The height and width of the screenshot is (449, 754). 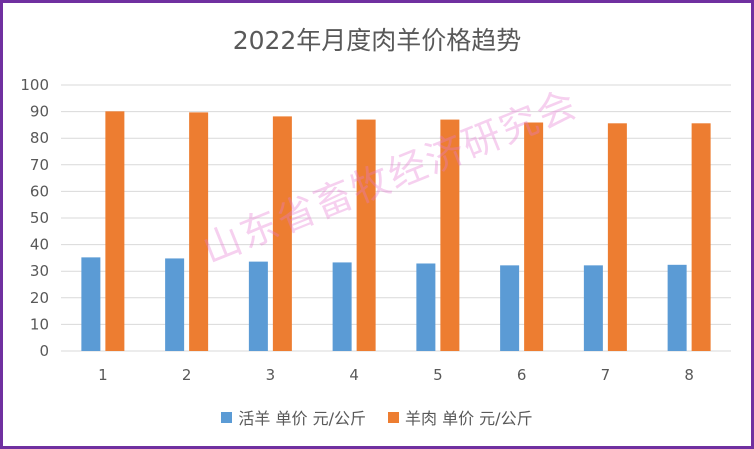 I want to click on y-tick-label: 20, so click(x=39, y=298).